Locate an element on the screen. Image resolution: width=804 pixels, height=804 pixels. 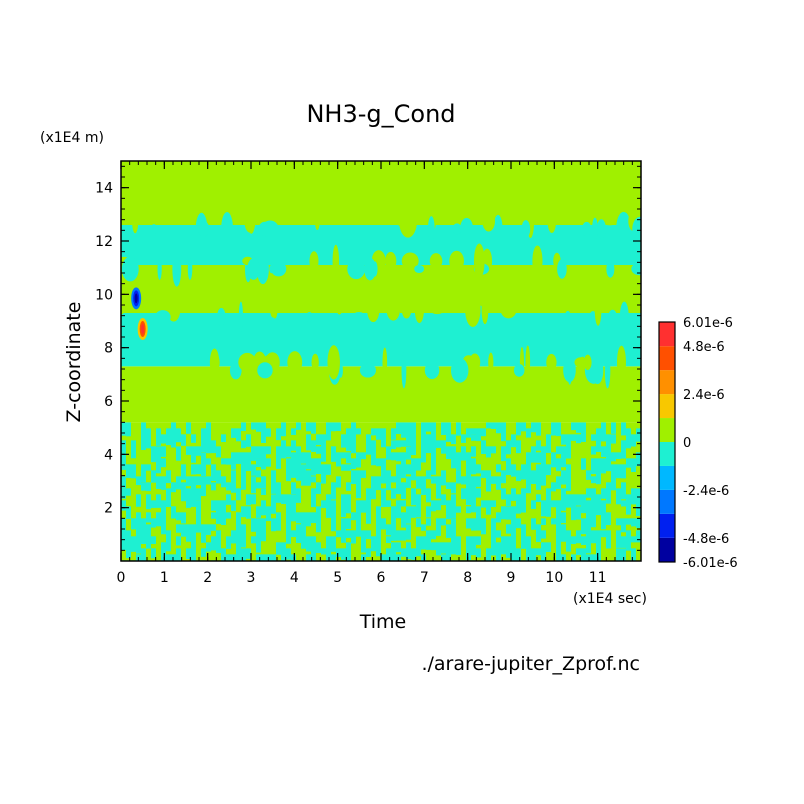
x-axis-label: Time is located at coordinates (383, 622).